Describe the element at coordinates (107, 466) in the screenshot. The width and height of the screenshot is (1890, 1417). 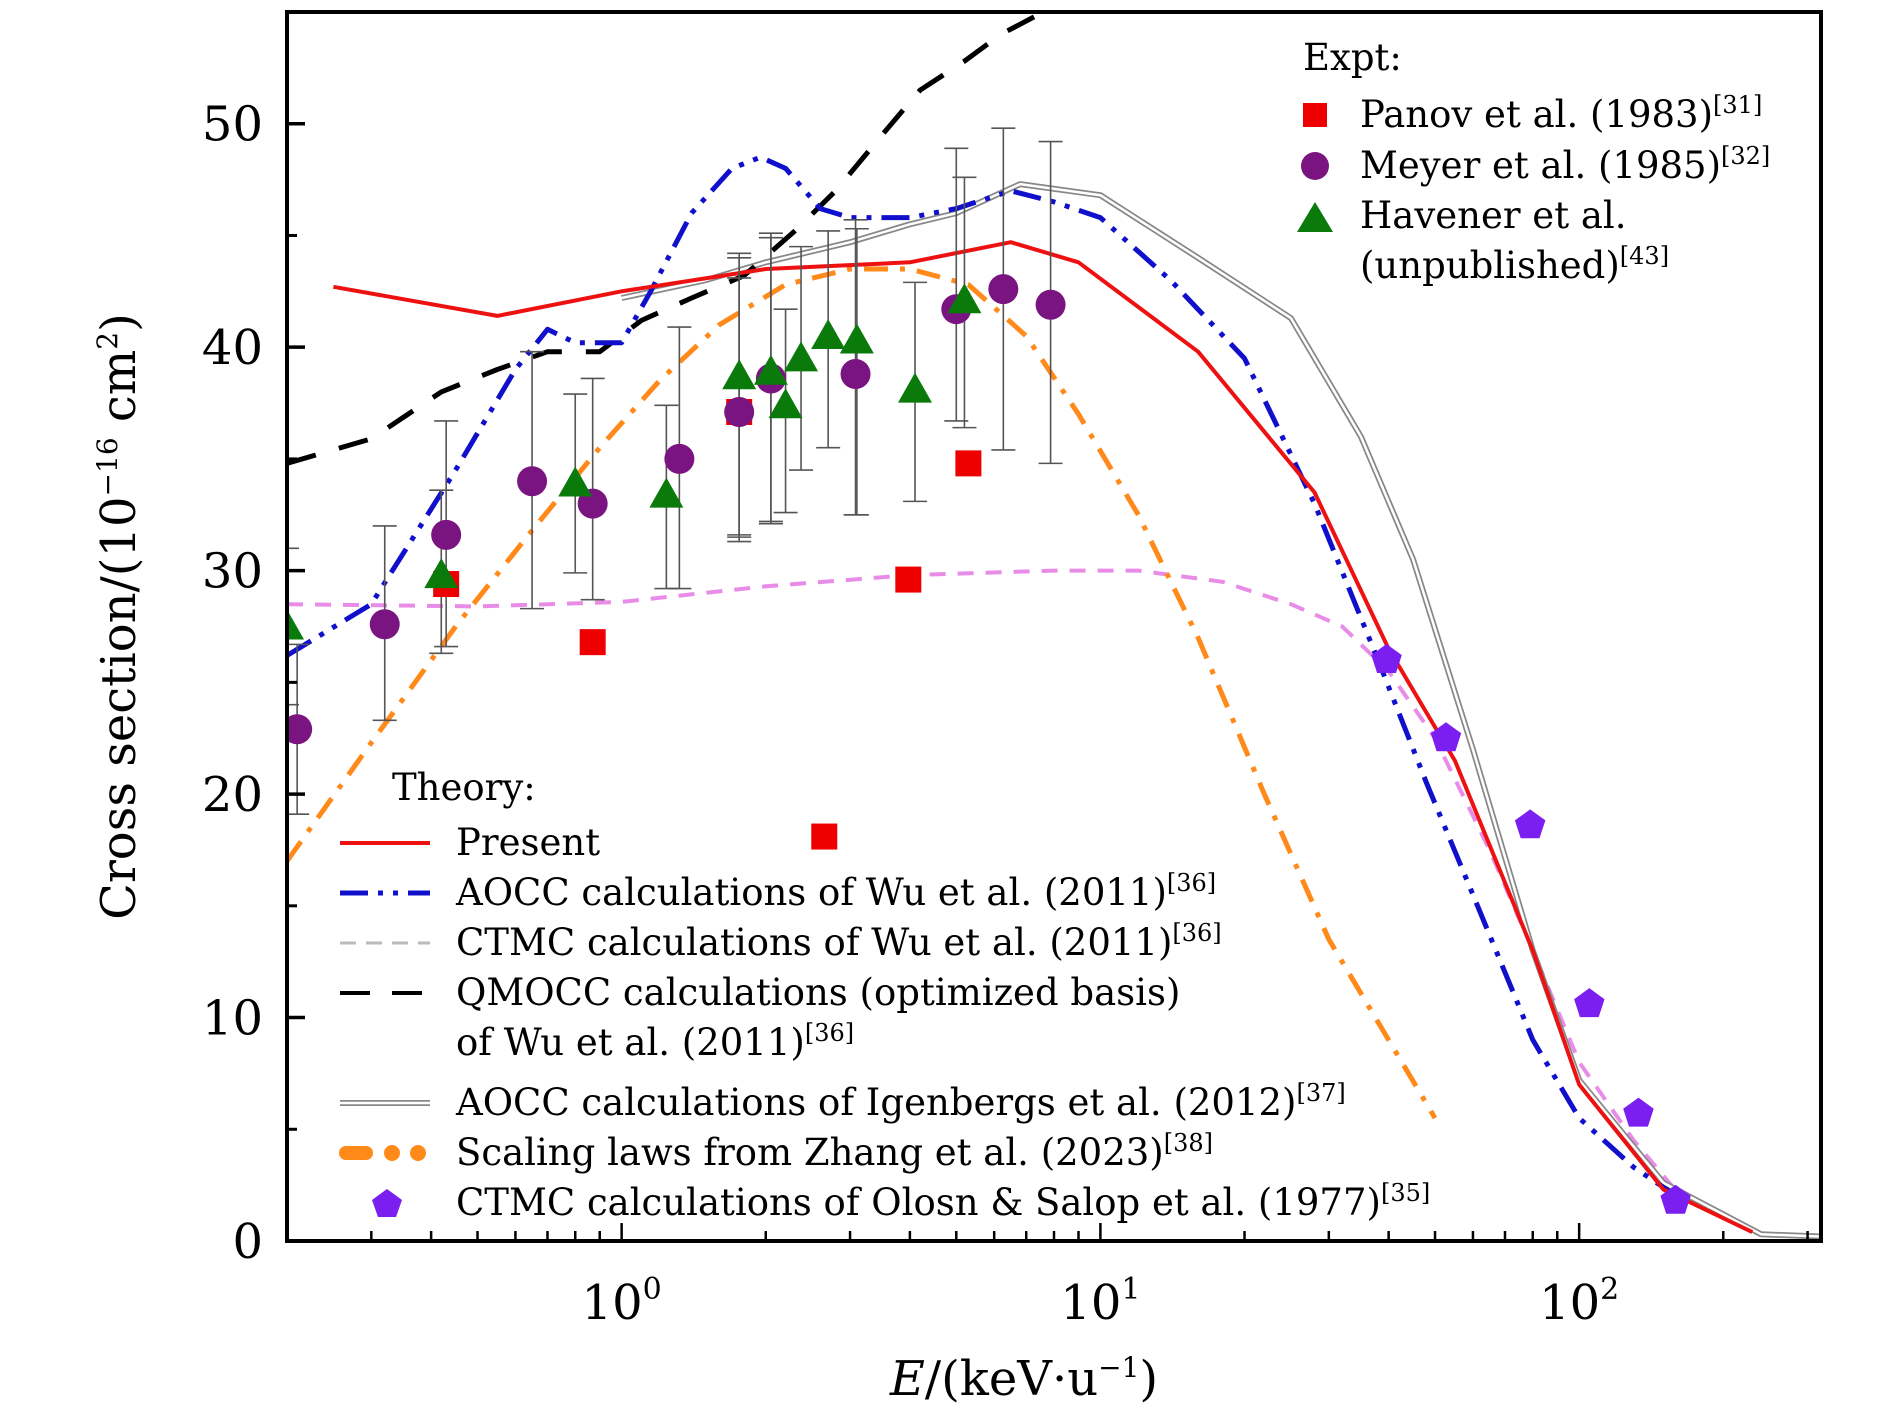
I see `y-axis-title-exp: −16` at that location.